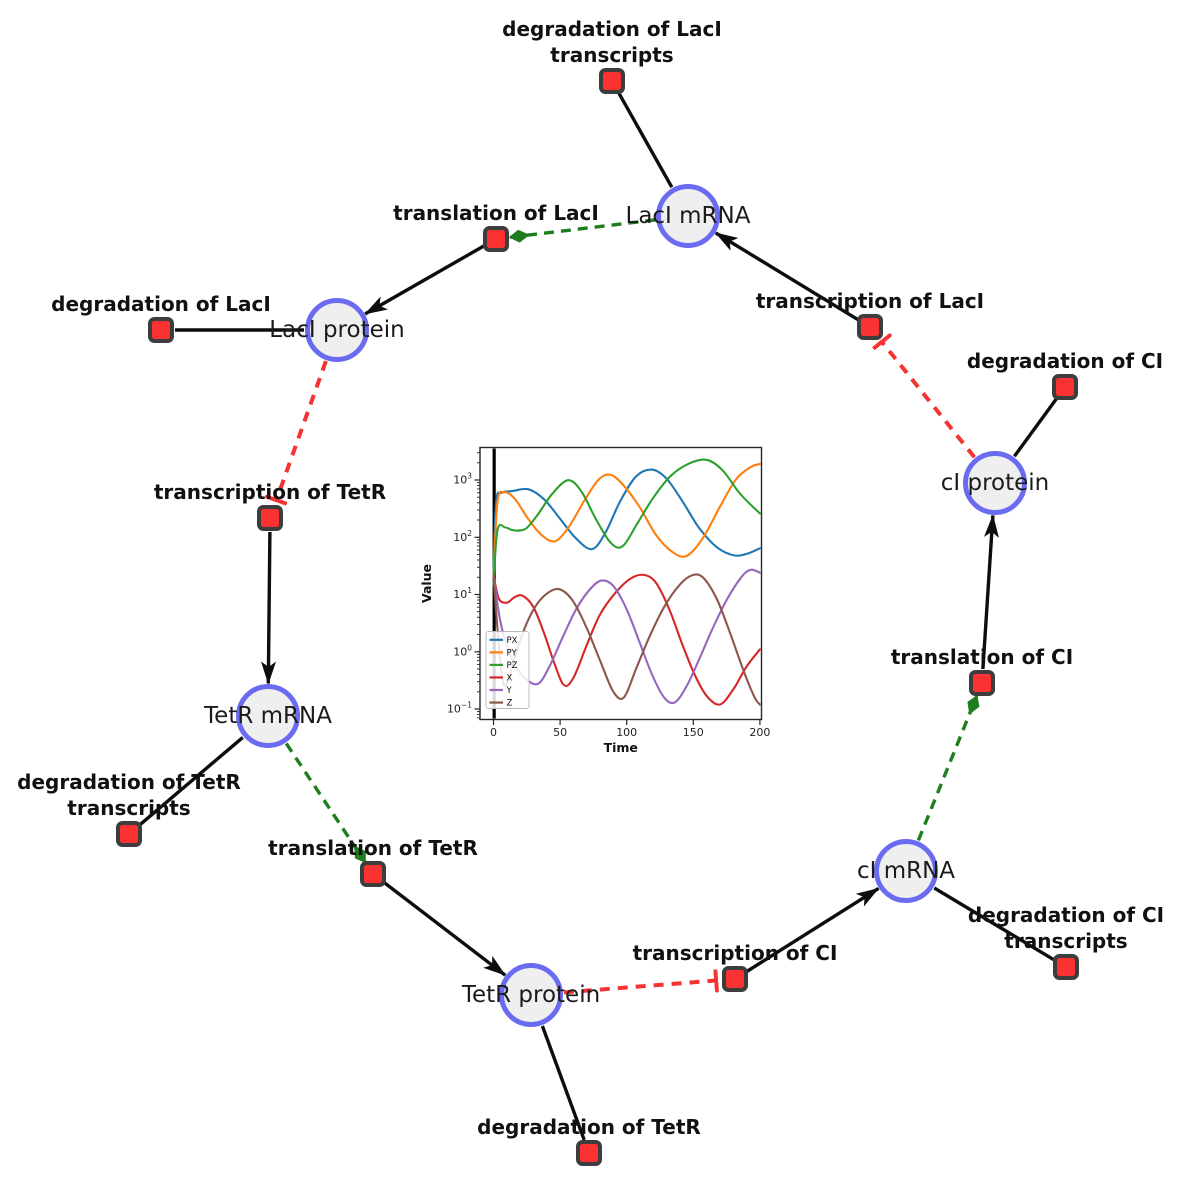 Image resolution: width=1189 pixels, height=1200 pixels. I want to click on reaction-label-transc_tetr-line1: transcription of TetR, so click(270, 492).